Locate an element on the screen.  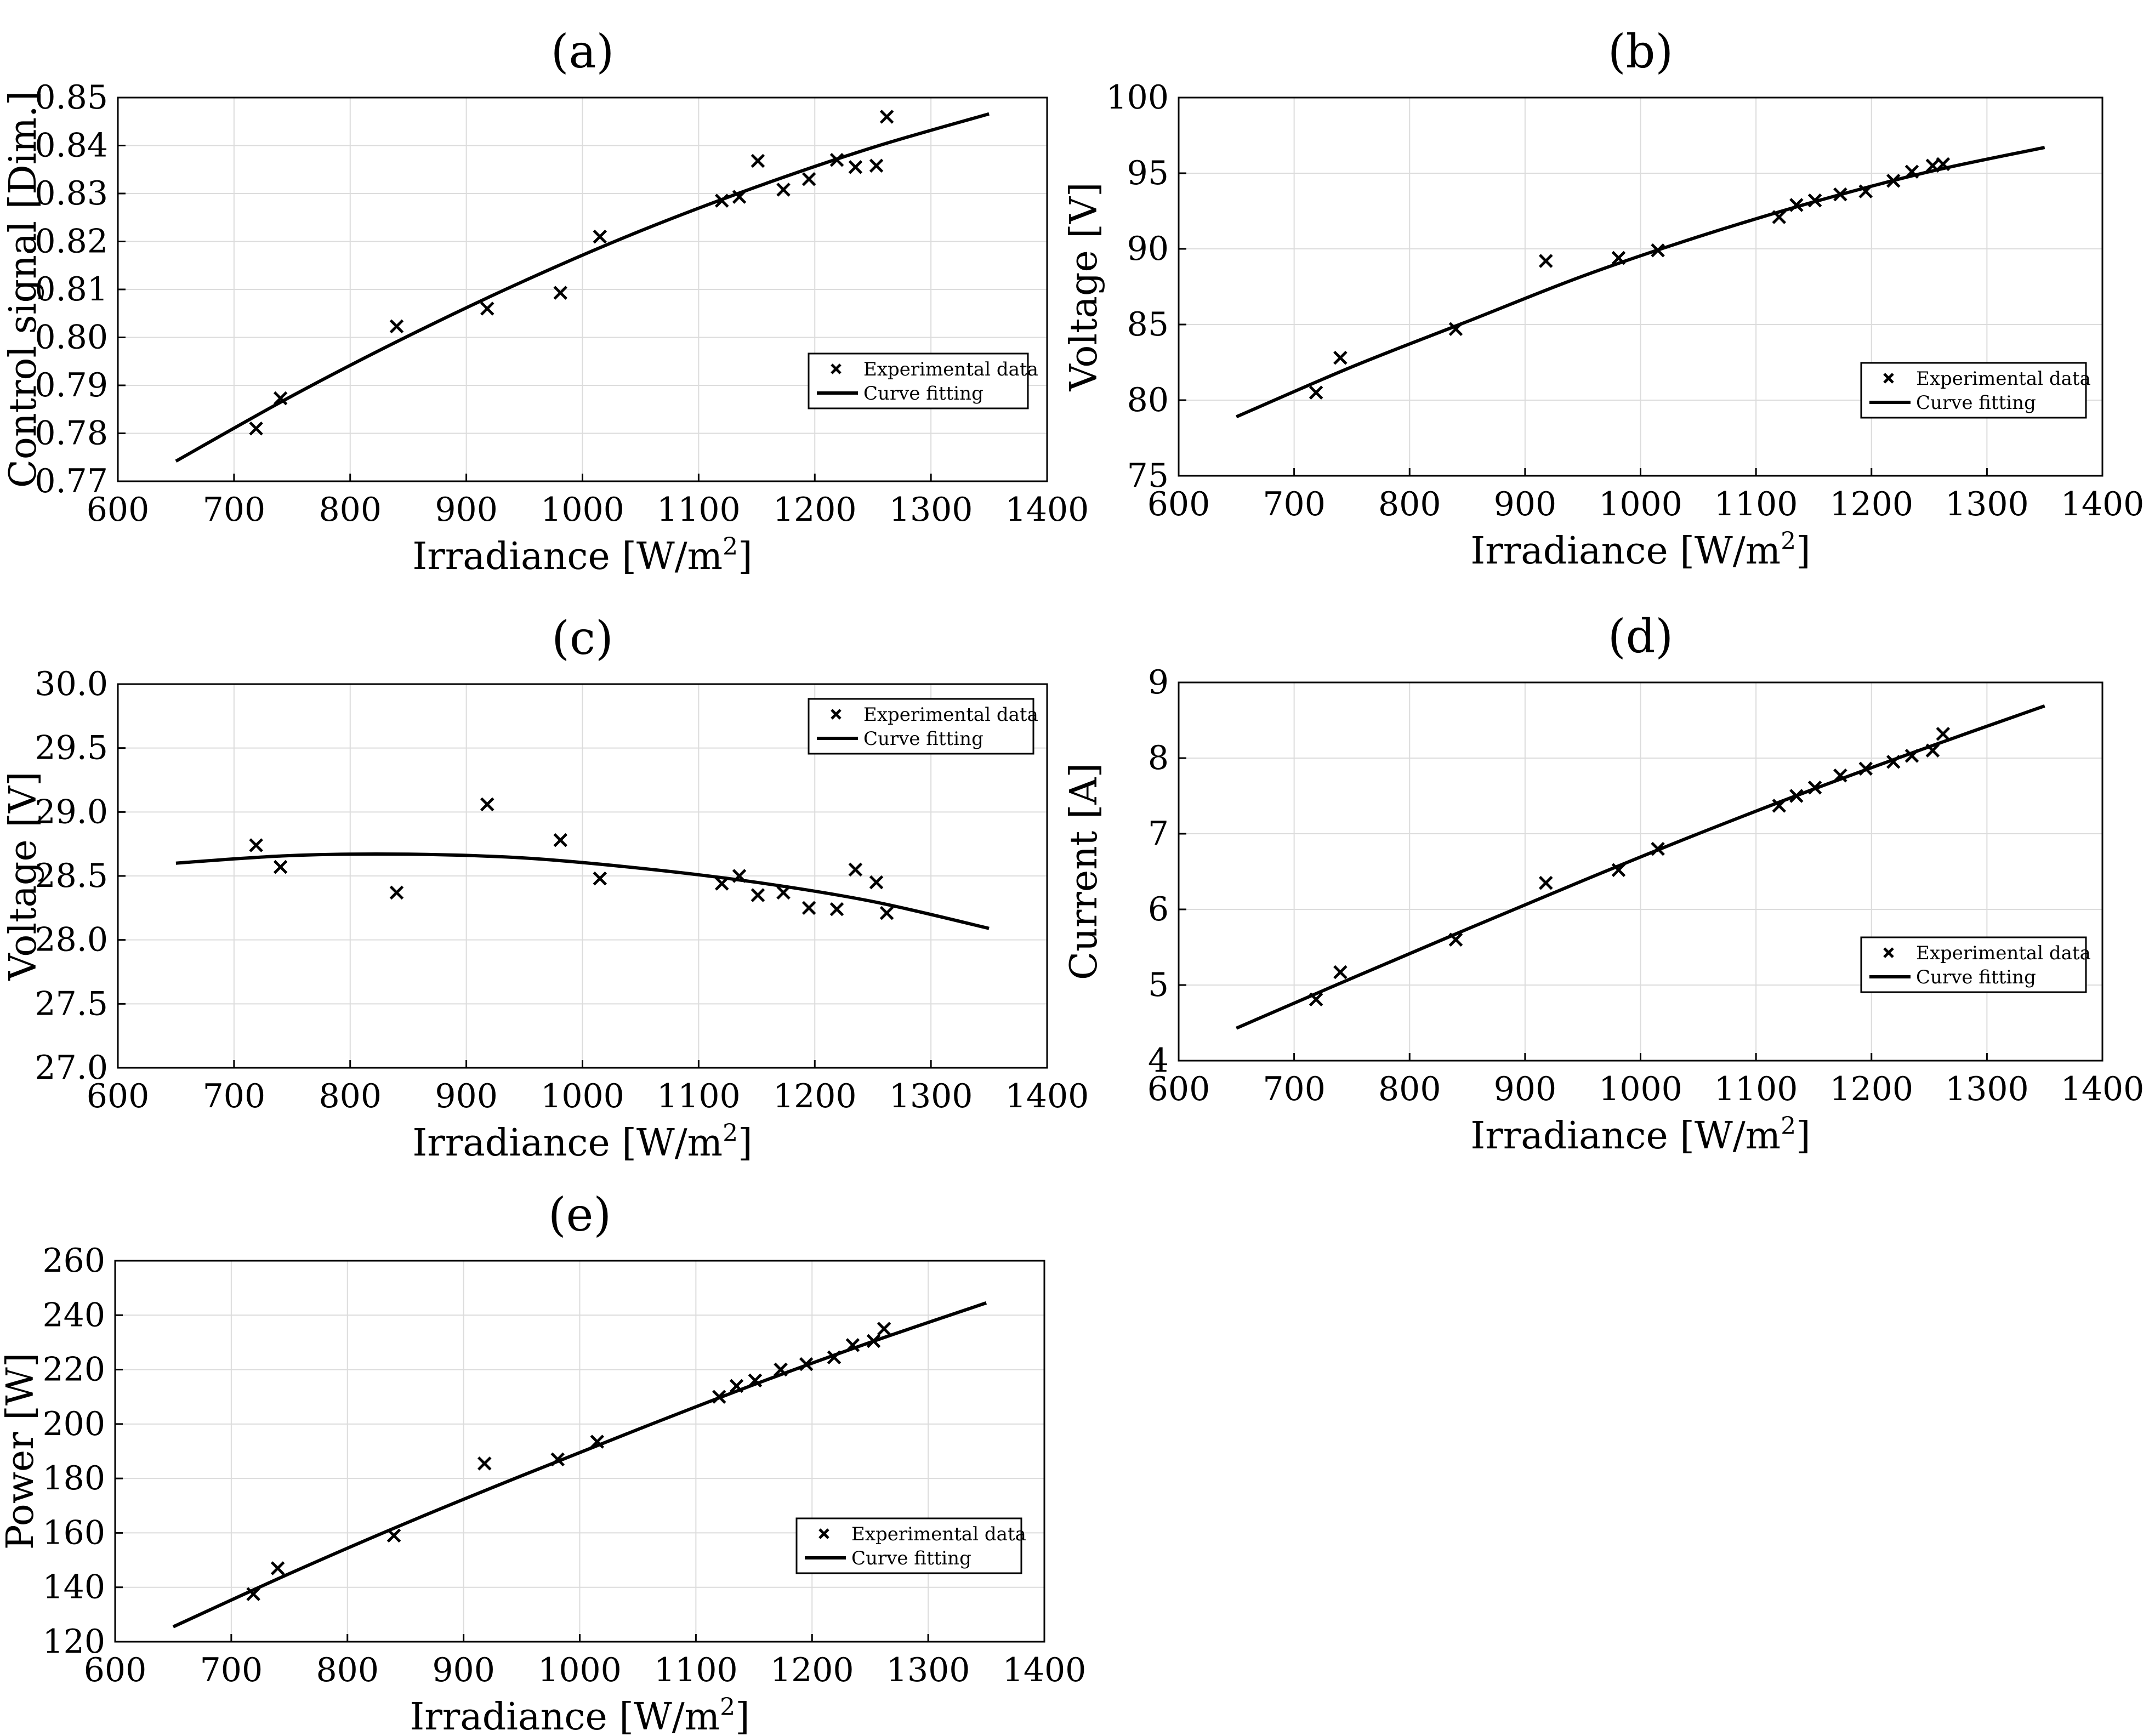
panel-title-c: (c) is located at coordinates (582, 638).